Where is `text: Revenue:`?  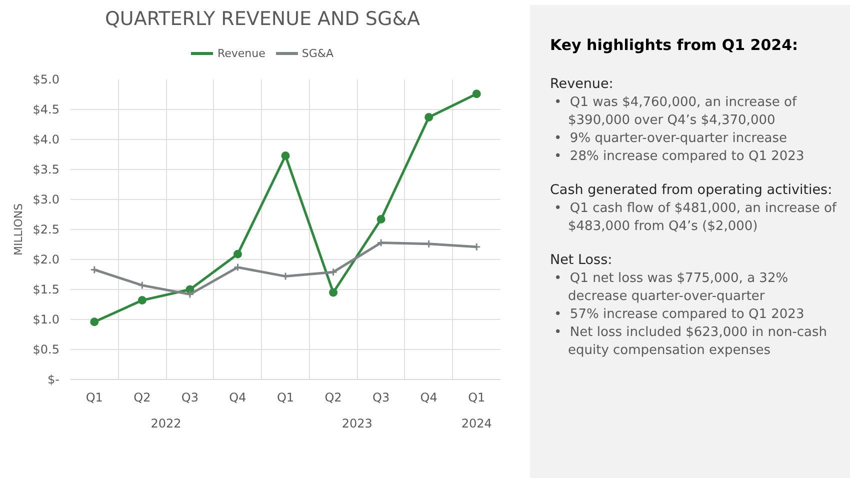 text: Revenue: is located at coordinates (582, 84).